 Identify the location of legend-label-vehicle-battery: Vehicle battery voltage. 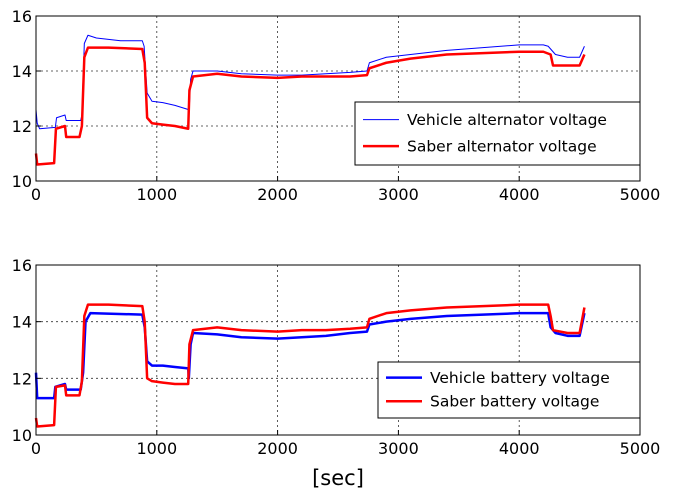
(520, 378).